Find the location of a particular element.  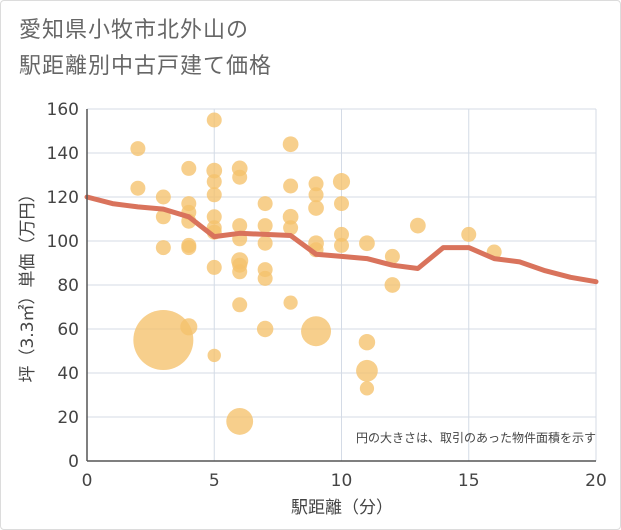

y-tick-label: 20 is located at coordinates (68, 418).